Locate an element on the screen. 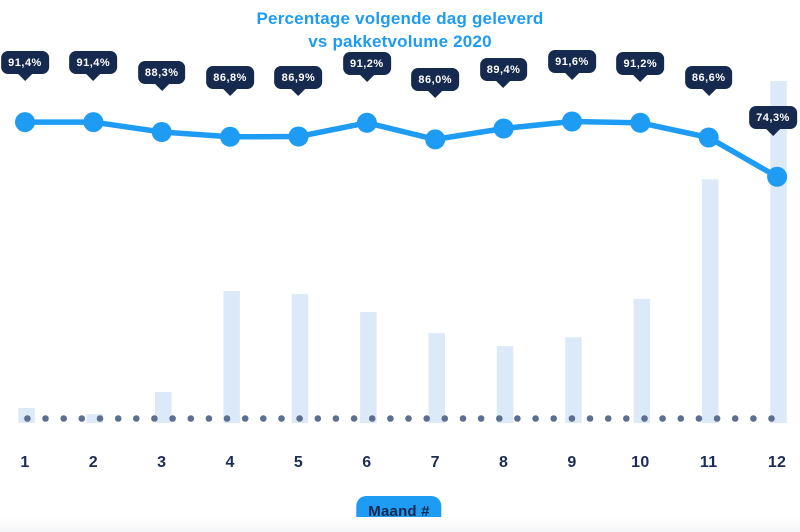 This screenshot has height=532, width=800. value-tooltip: 91,6% is located at coordinates (572, 62).